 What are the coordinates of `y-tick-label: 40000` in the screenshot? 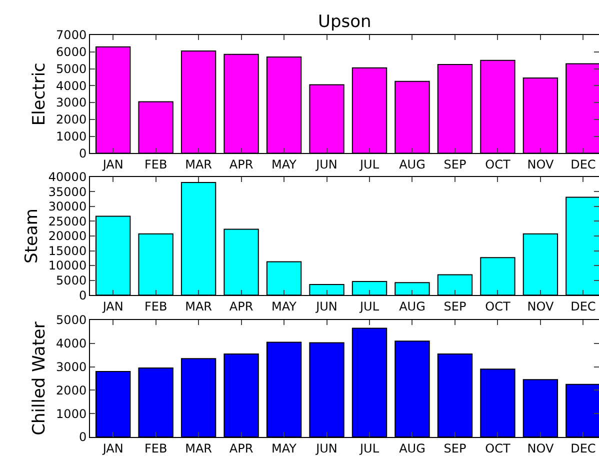 It's located at (67, 177).